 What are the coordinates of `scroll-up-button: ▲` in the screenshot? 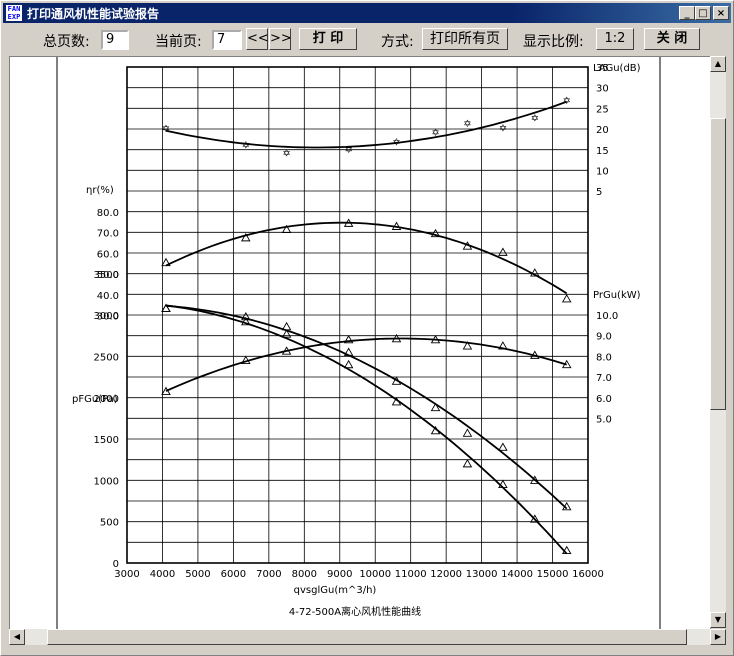 It's located at (718, 64).